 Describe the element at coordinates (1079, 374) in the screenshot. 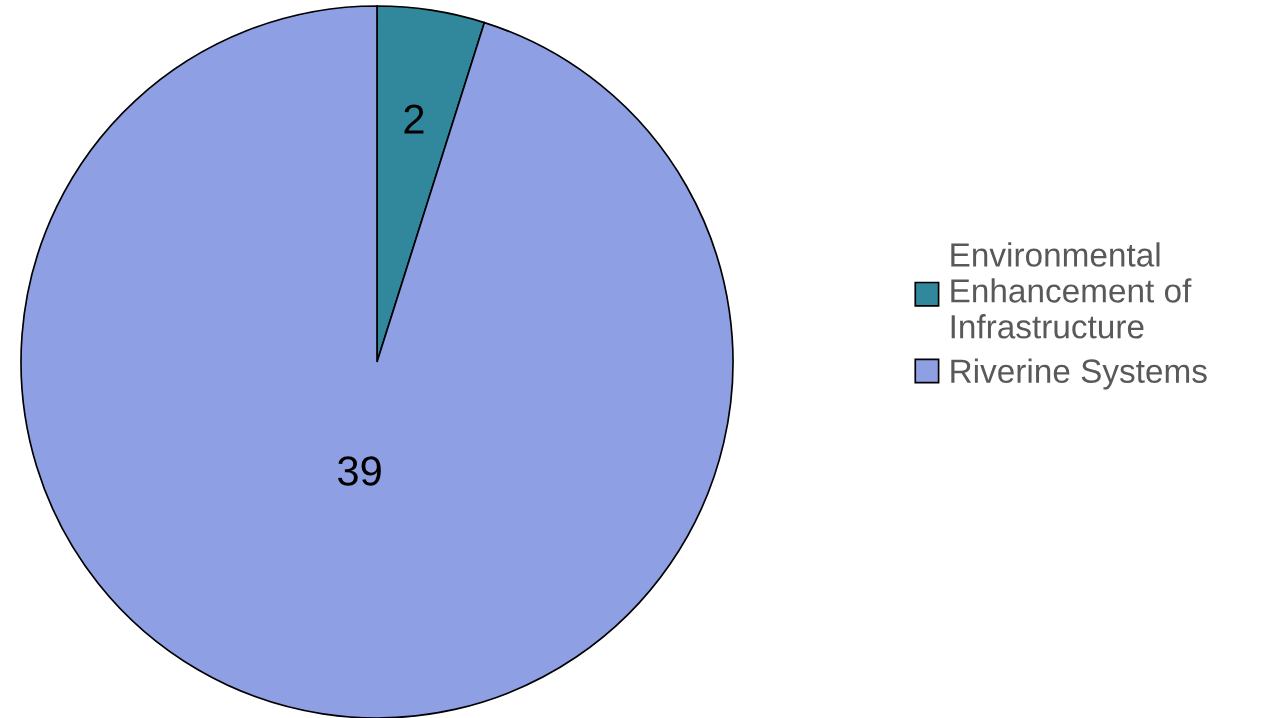

I see `legend-label: Riverine Systems` at that location.